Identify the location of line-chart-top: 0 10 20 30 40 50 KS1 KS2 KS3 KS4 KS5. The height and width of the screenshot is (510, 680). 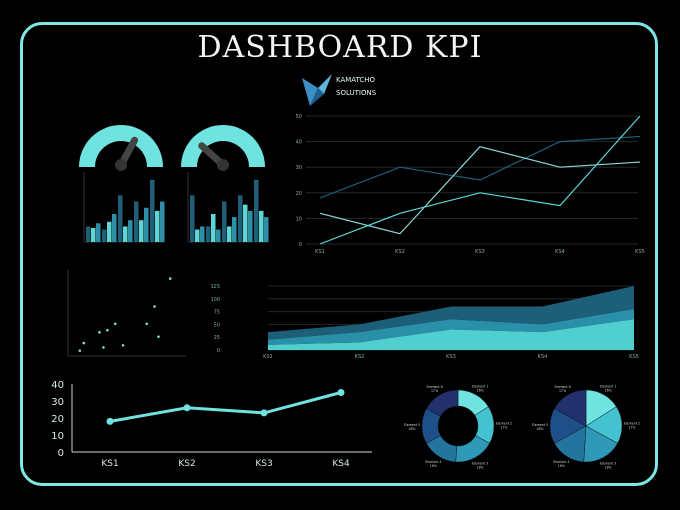
(470, 184).